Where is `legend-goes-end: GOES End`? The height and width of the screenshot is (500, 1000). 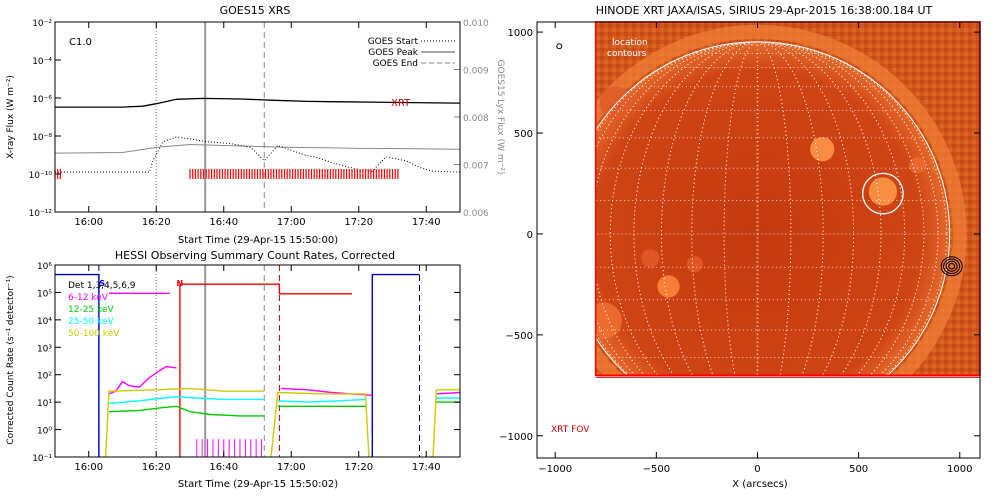 legend-goes-end: GOES End is located at coordinates (395, 64).